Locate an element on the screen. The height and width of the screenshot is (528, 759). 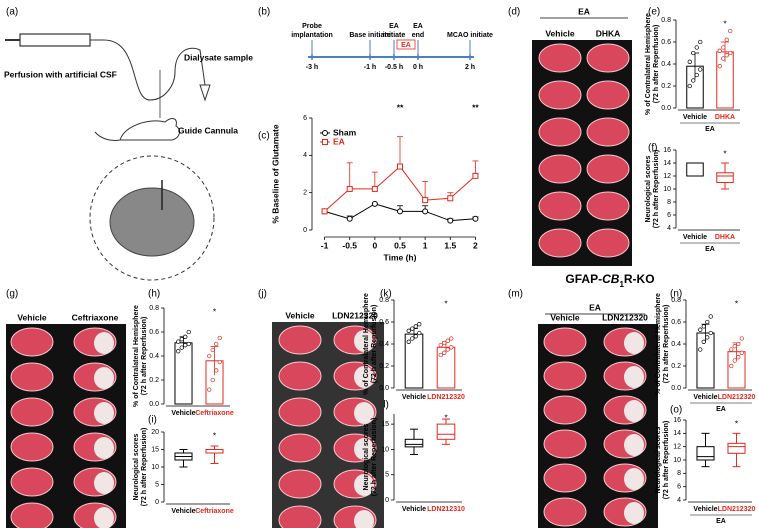
timeline-event: implantation is located at coordinates (312, 35).